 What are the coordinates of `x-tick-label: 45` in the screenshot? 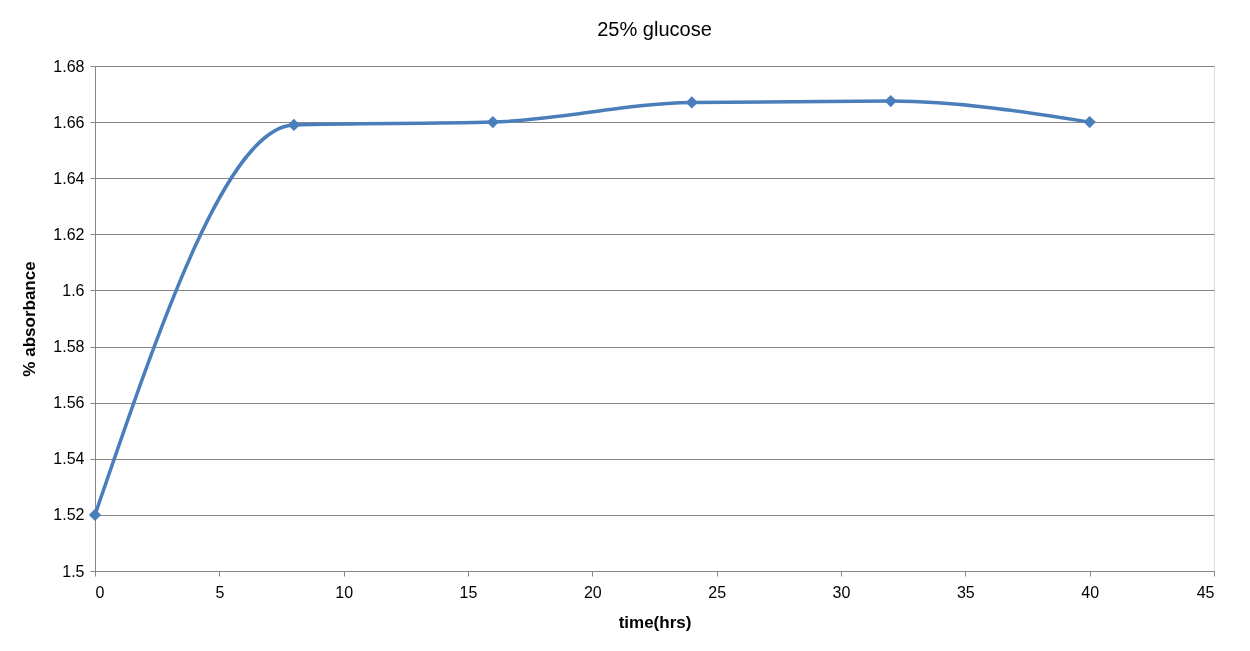 It's located at (1205, 592).